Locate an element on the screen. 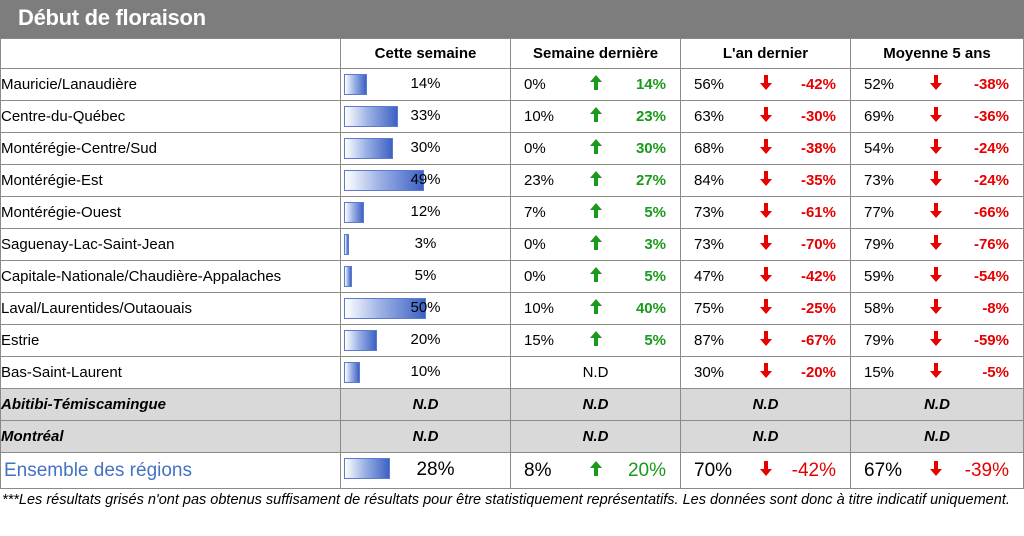 This screenshot has width=1024, height=536. header-this-week: Cette semaine is located at coordinates (425, 53).